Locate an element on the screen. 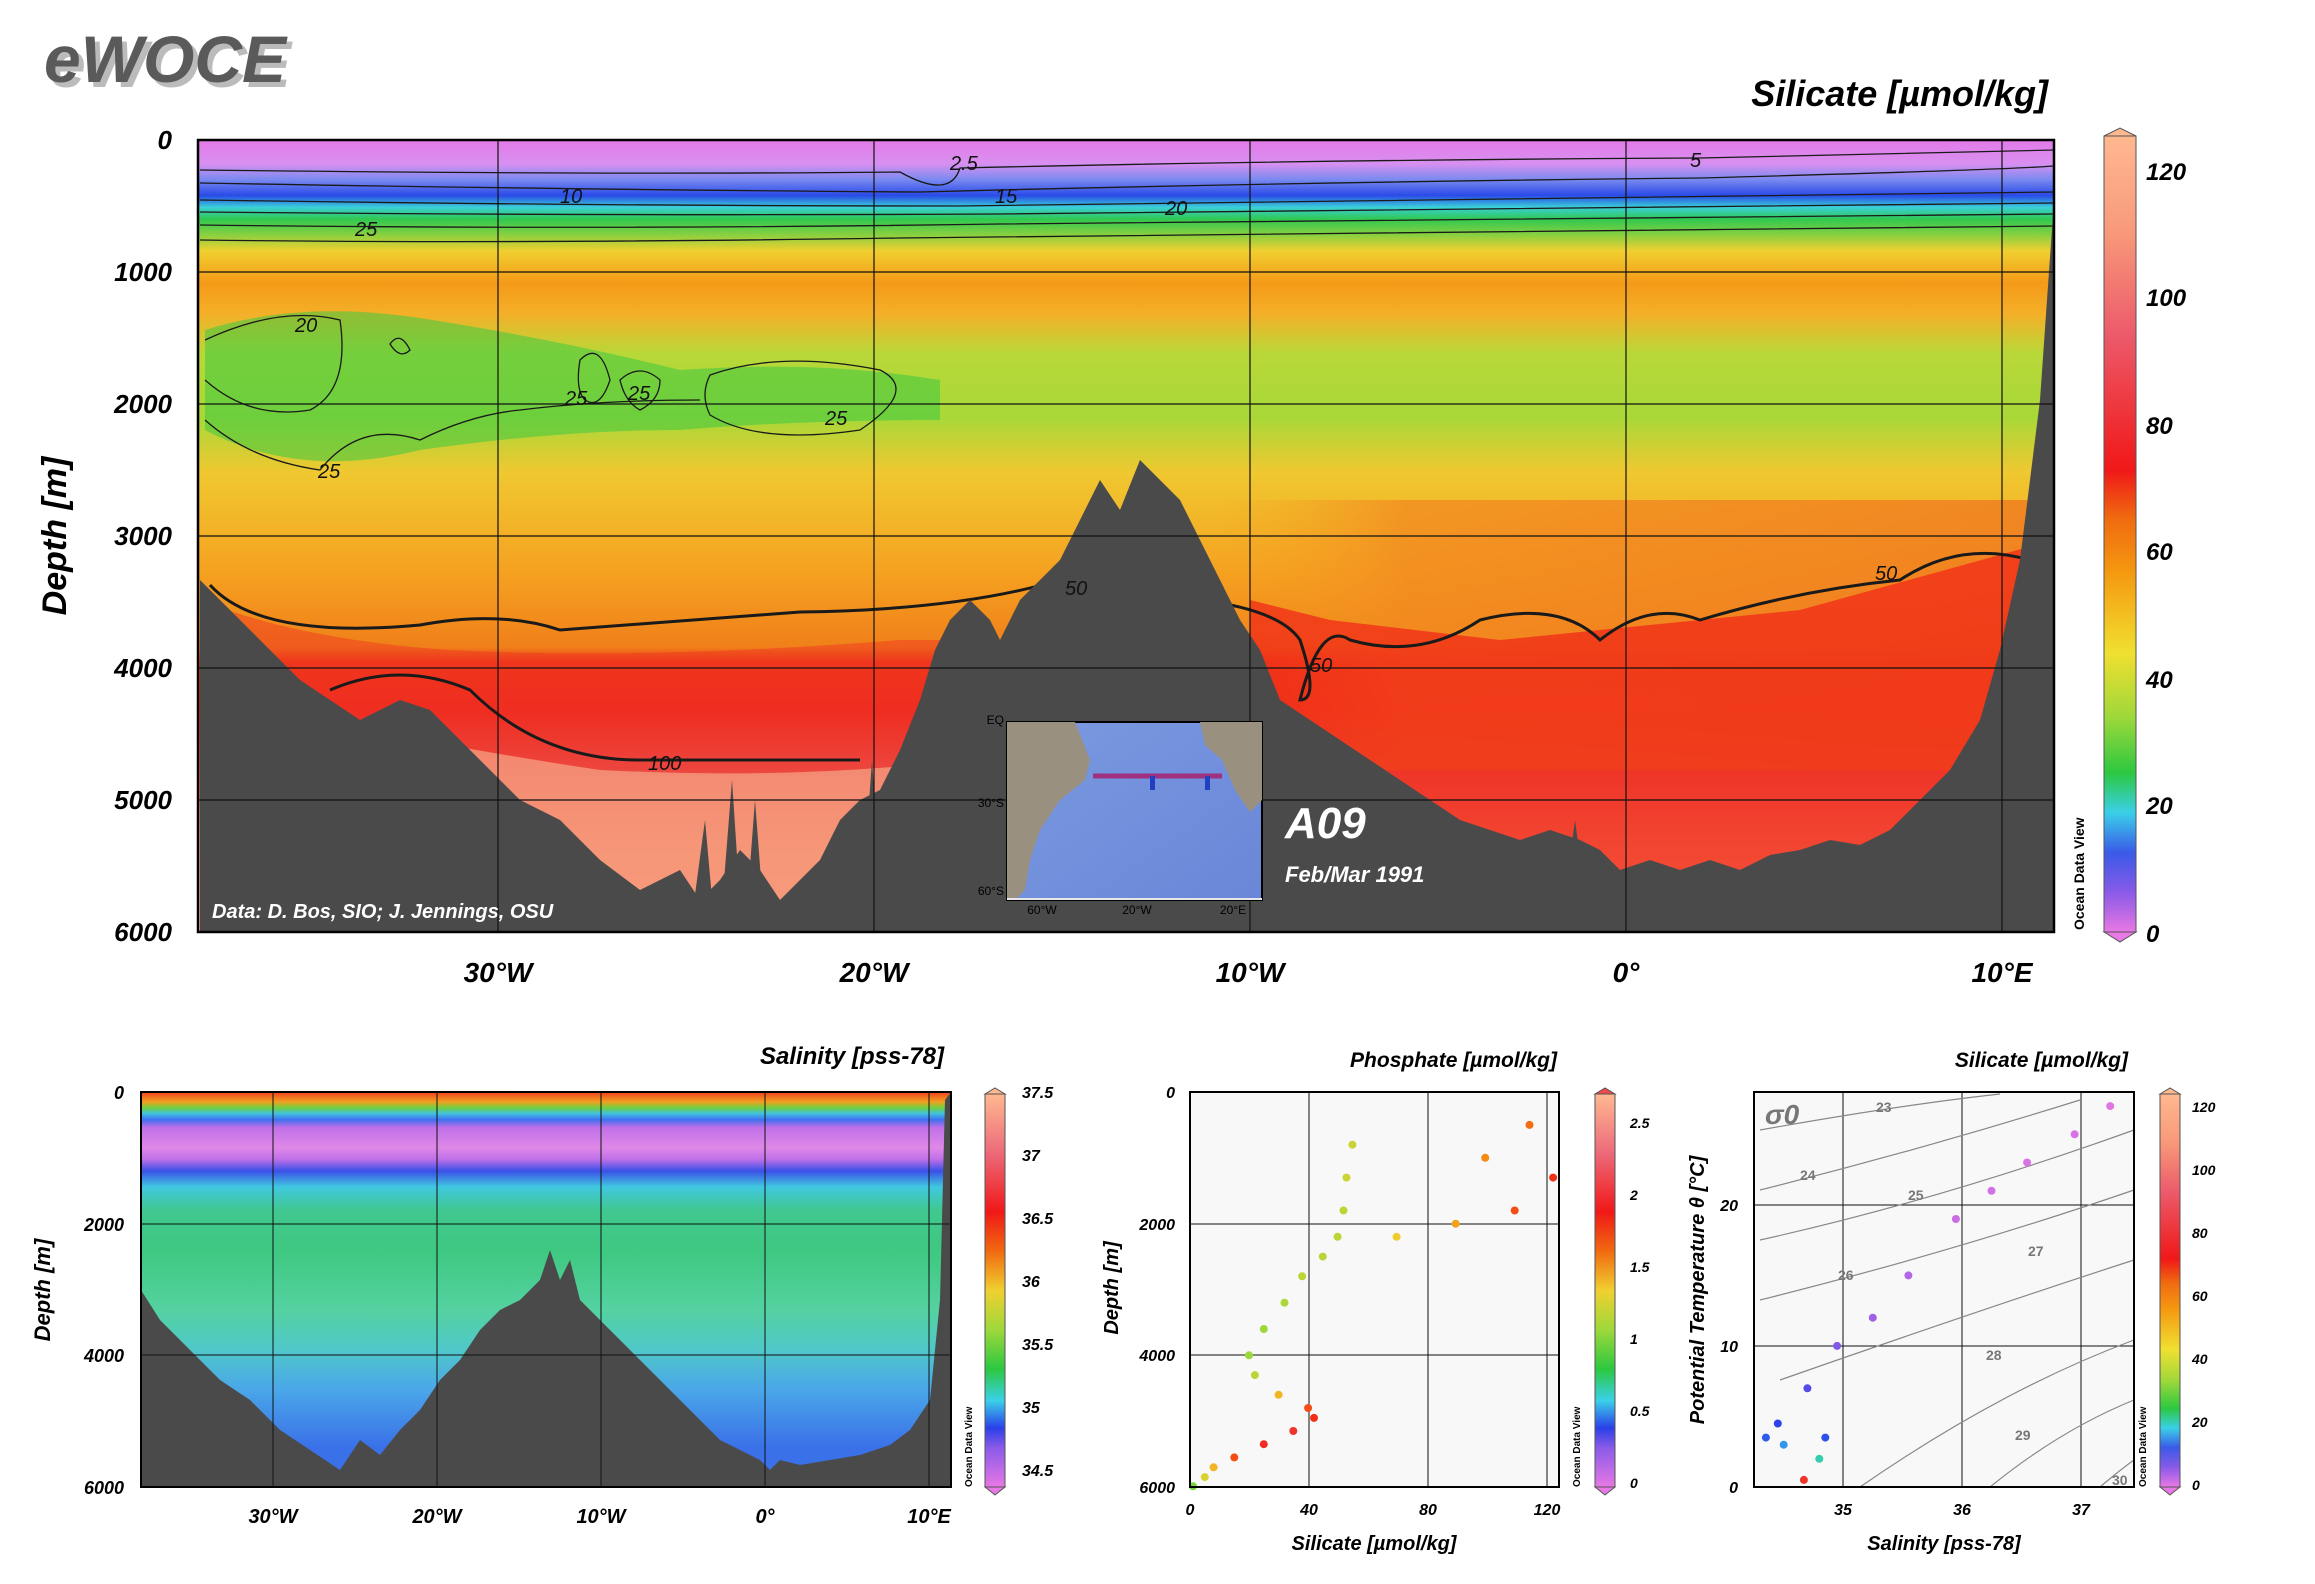 The height and width of the screenshot is (1584, 2315). brand-logo: eWOCE is located at coordinates (166, 59).